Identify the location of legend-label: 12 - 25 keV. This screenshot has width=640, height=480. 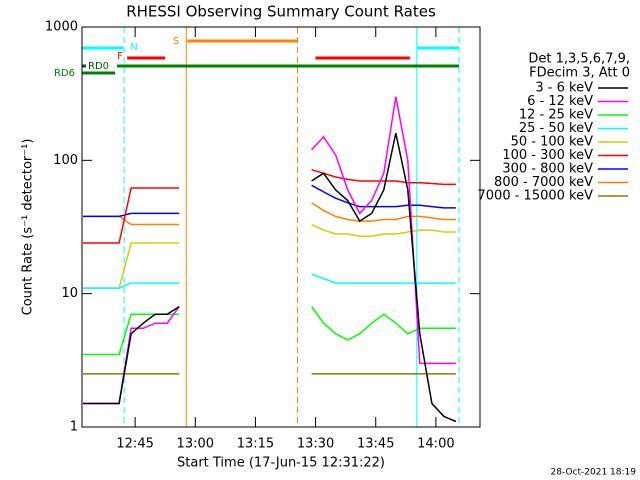
(556, 115).